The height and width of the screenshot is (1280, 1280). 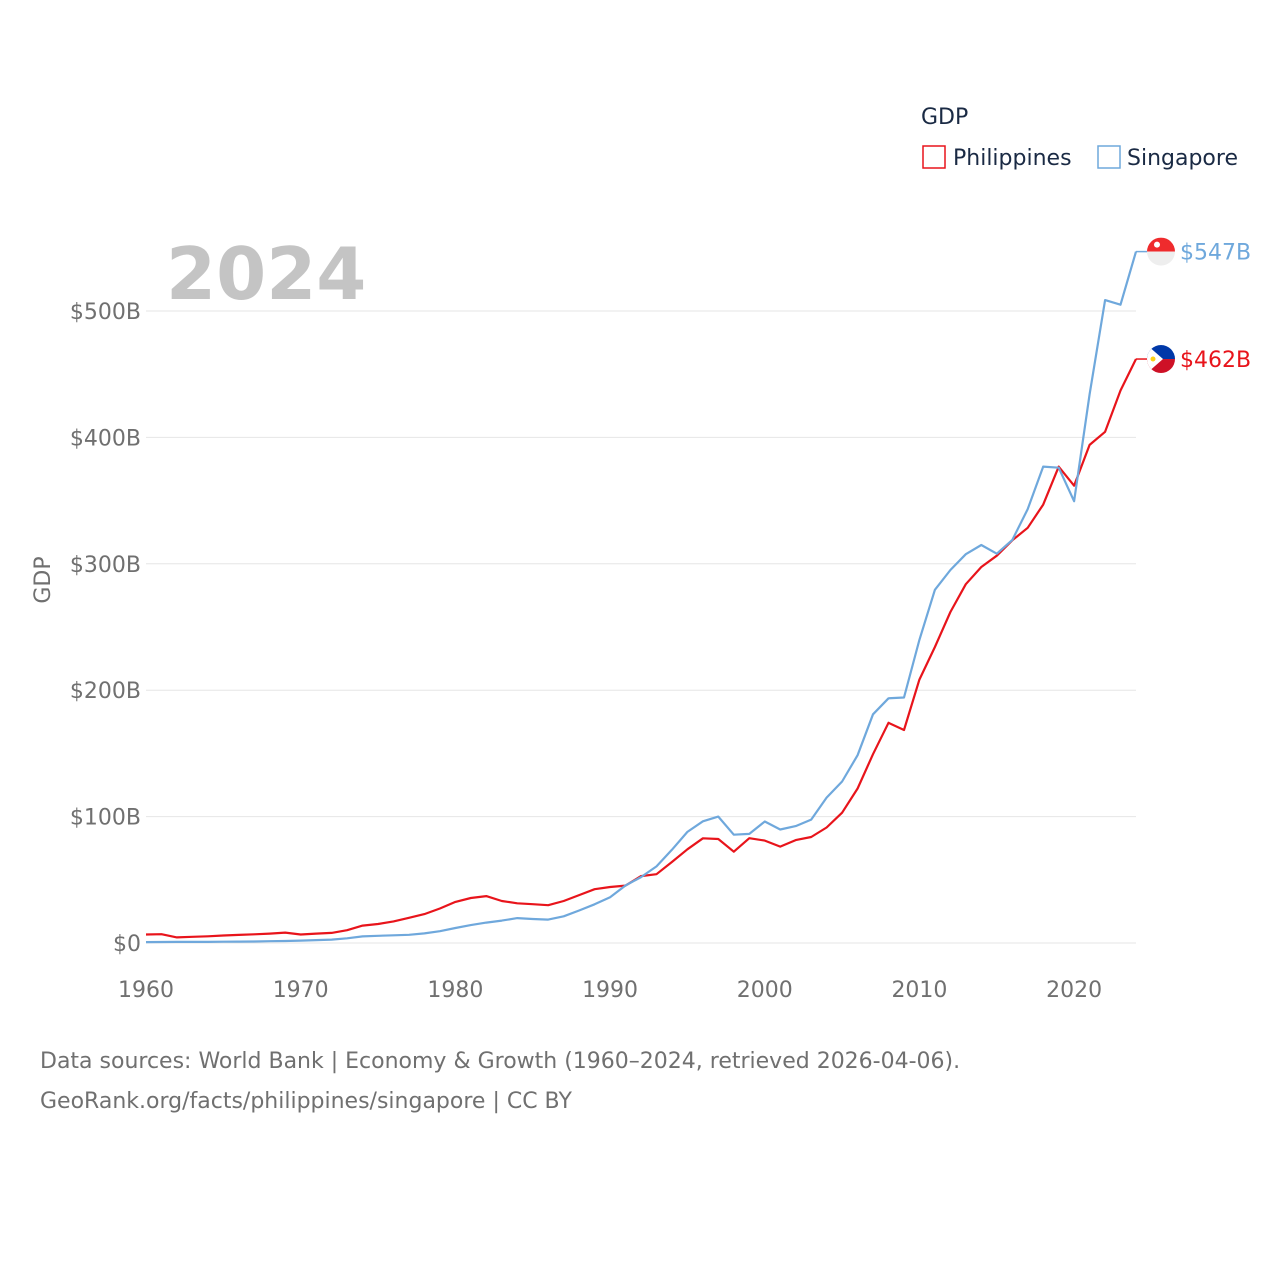 What do you see at coordinates (944, 117) in the screenshot?
I see `legend-title: GDP` at bounding box center [944, 117].